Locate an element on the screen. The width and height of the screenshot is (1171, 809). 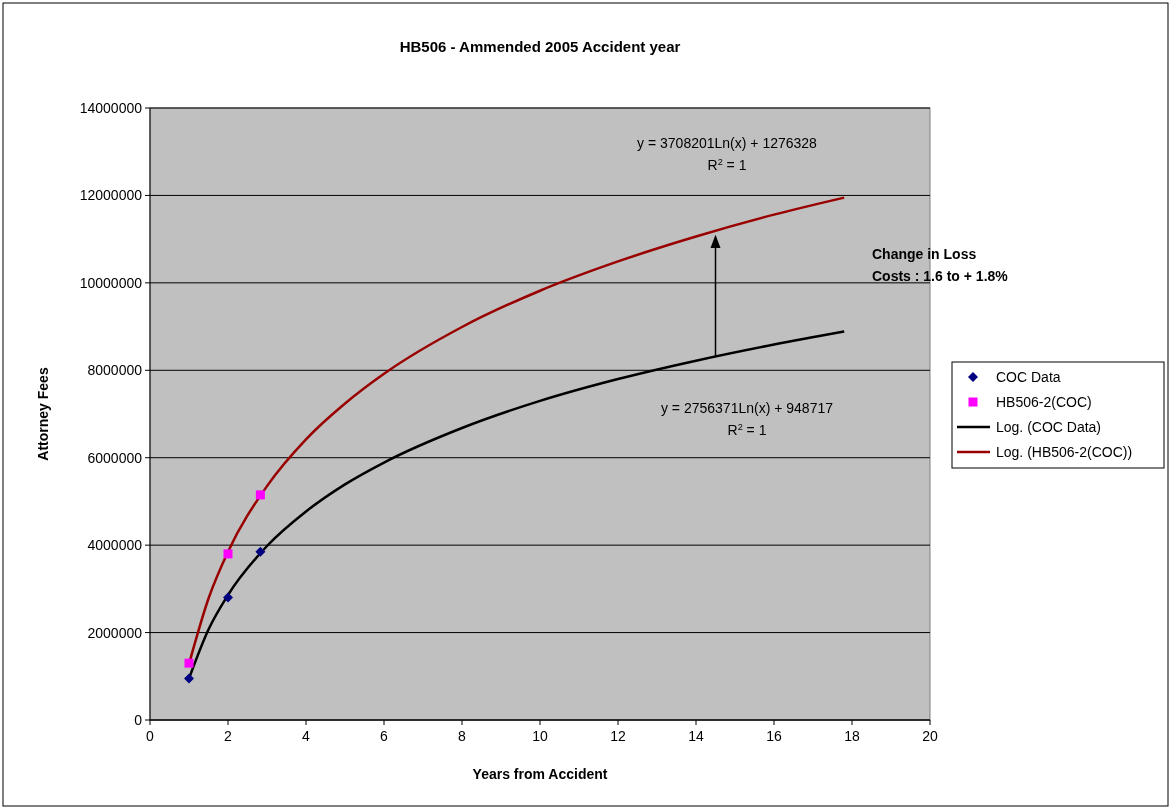
y-tick-label: 0 is located at coordinates (138, 720).